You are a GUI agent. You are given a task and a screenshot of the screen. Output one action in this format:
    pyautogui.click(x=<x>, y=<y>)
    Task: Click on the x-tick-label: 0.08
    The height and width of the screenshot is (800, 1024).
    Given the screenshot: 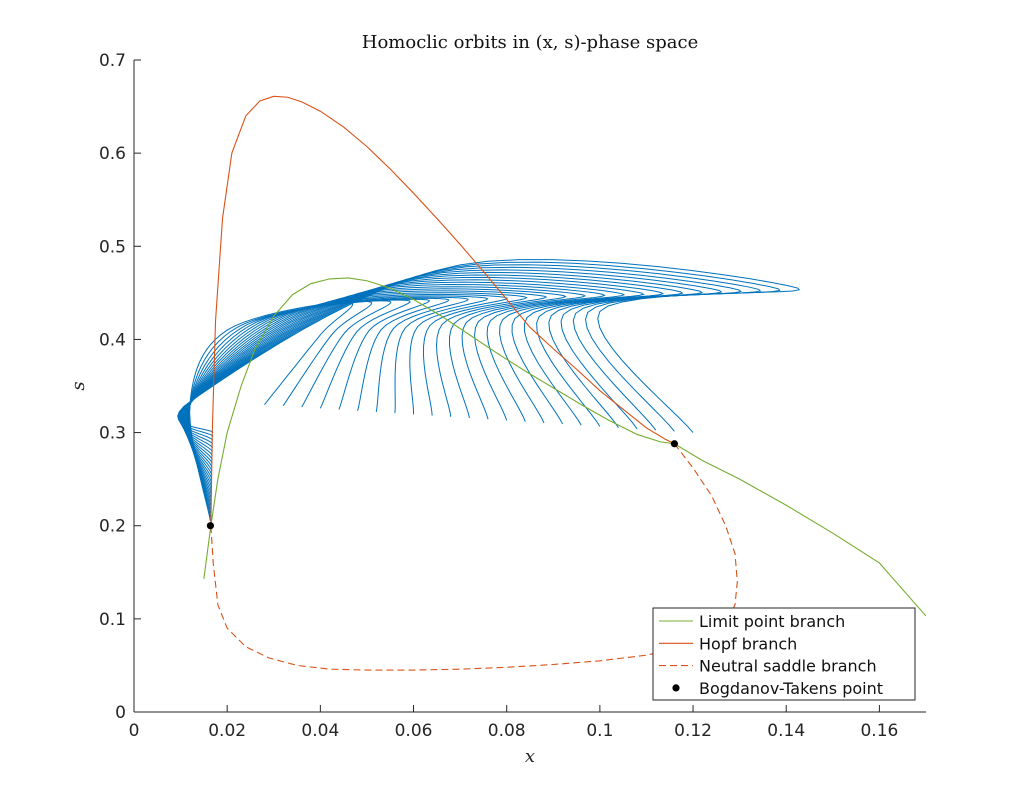 What is the action you would take?
    pyautogui.click(x=507, y=731)
    